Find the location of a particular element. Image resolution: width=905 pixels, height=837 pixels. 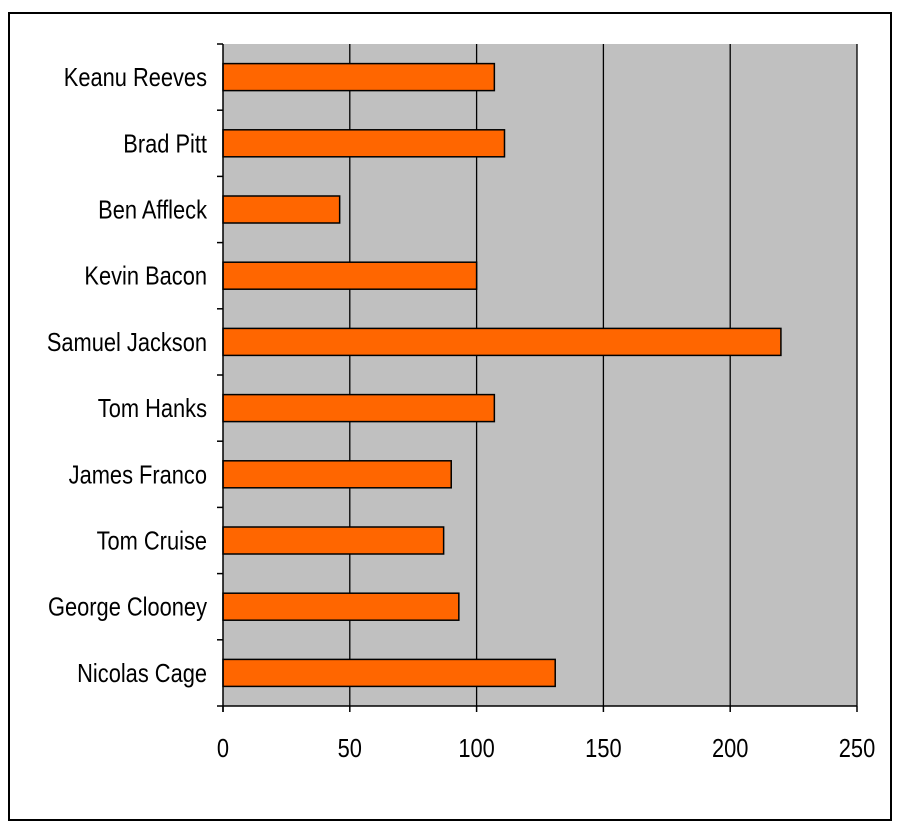

bar-ben-affleck is located at coordinates (281, 209).